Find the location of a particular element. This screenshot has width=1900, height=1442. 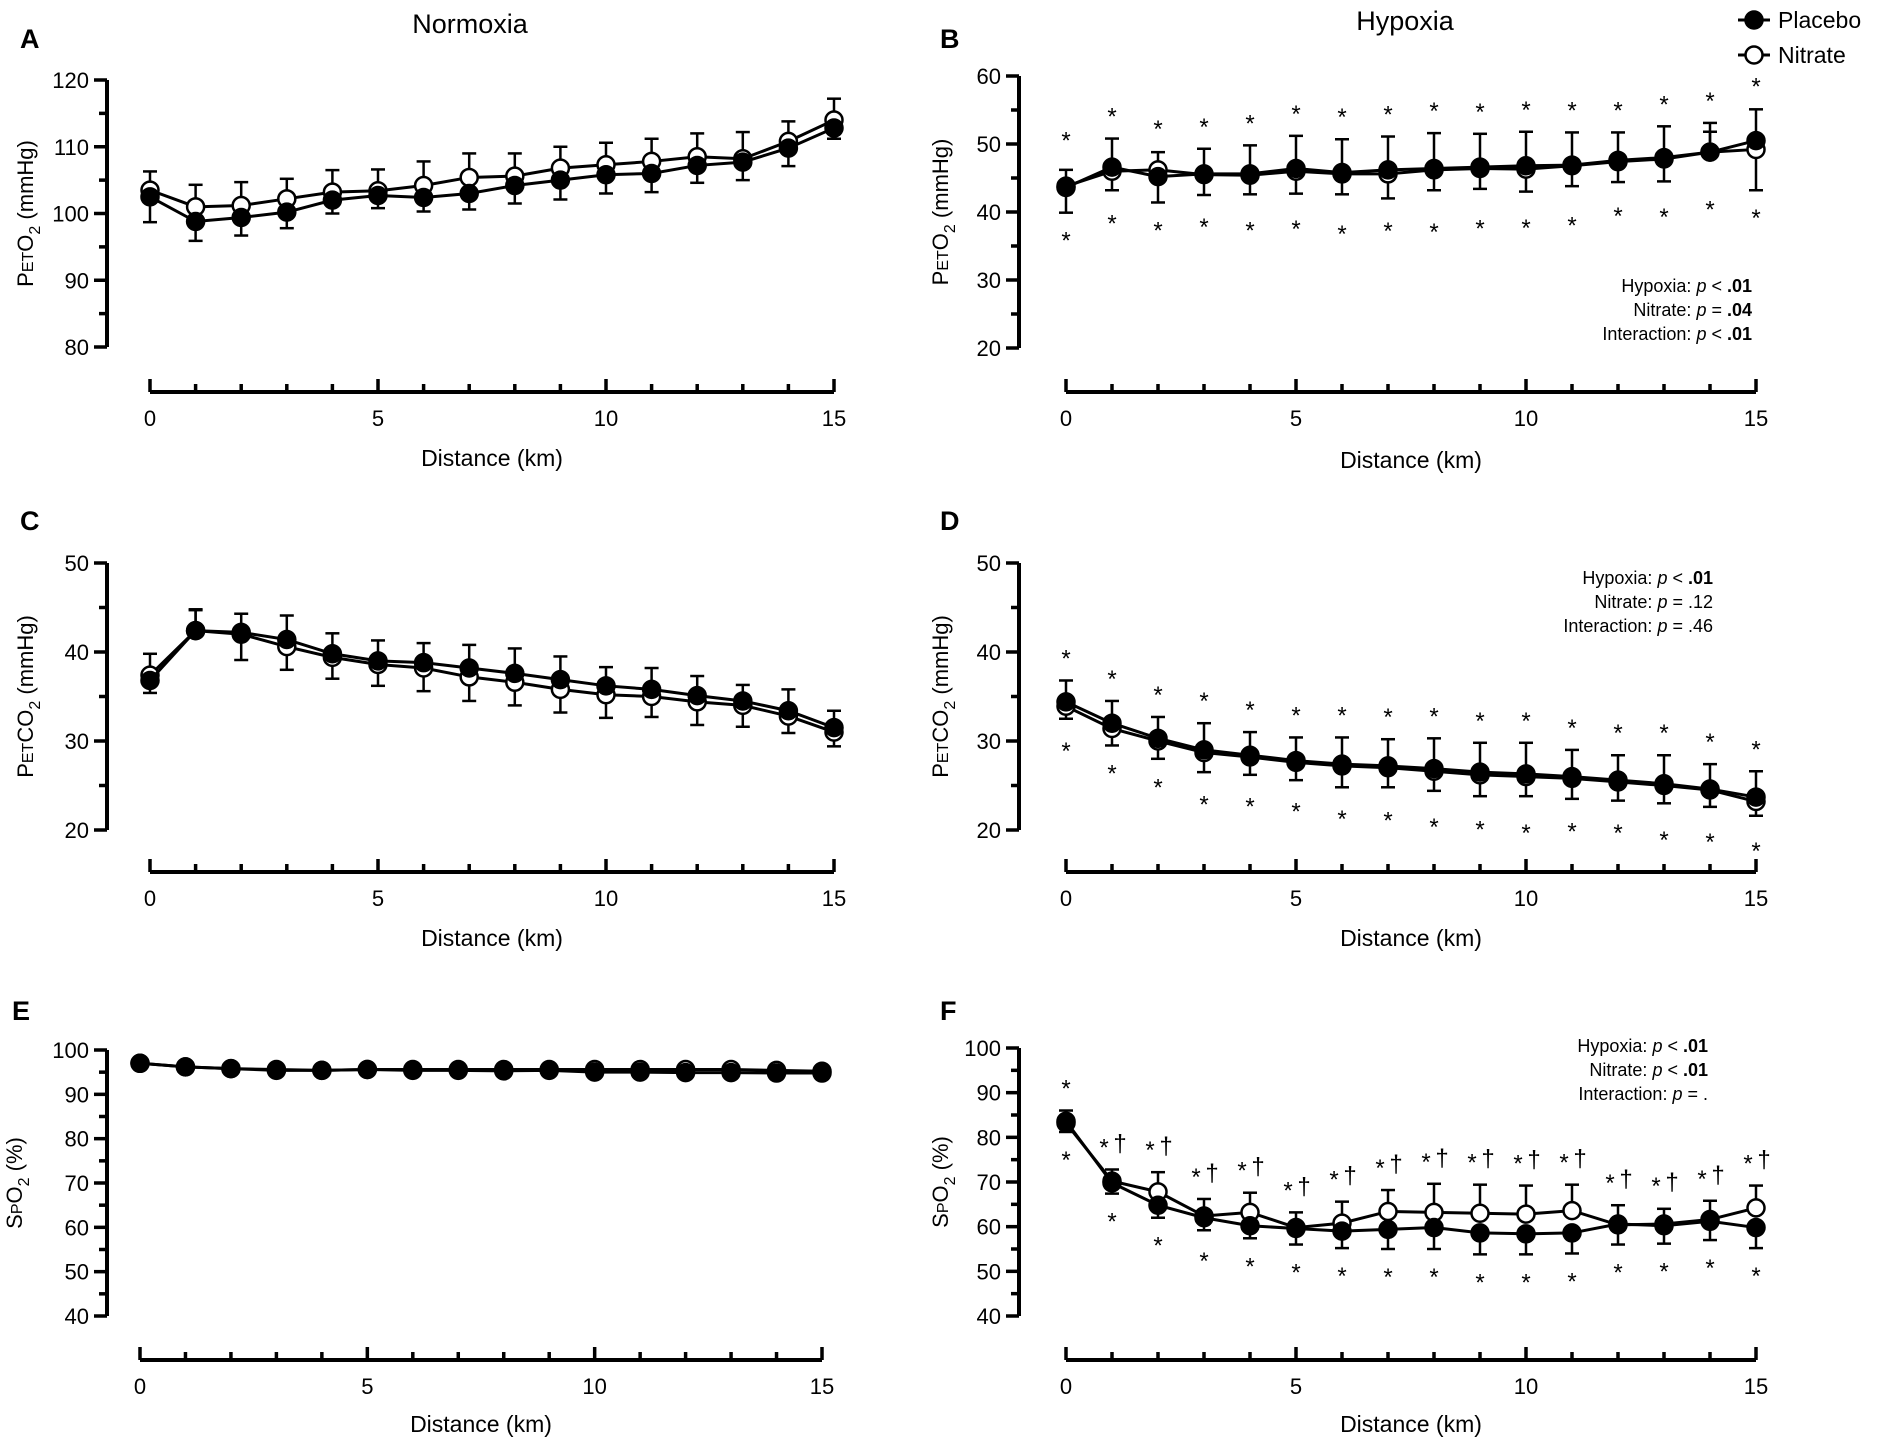

y-axis-label-part: (%) is located at coordinates (14, 1157).